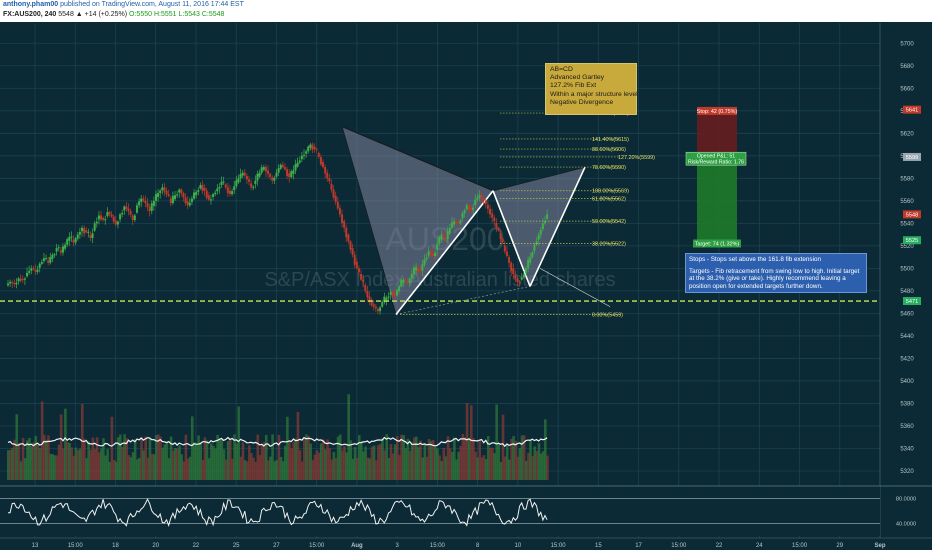 This screenshot has height=550, width=932. Describe the element at coordinates (907, 179) in the screenshot. I see `price-tick: 5580` at that location.